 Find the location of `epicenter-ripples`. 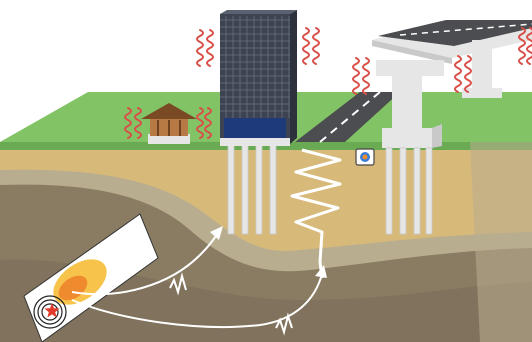

epicenter-ripples is located at coordinates (50, 312).